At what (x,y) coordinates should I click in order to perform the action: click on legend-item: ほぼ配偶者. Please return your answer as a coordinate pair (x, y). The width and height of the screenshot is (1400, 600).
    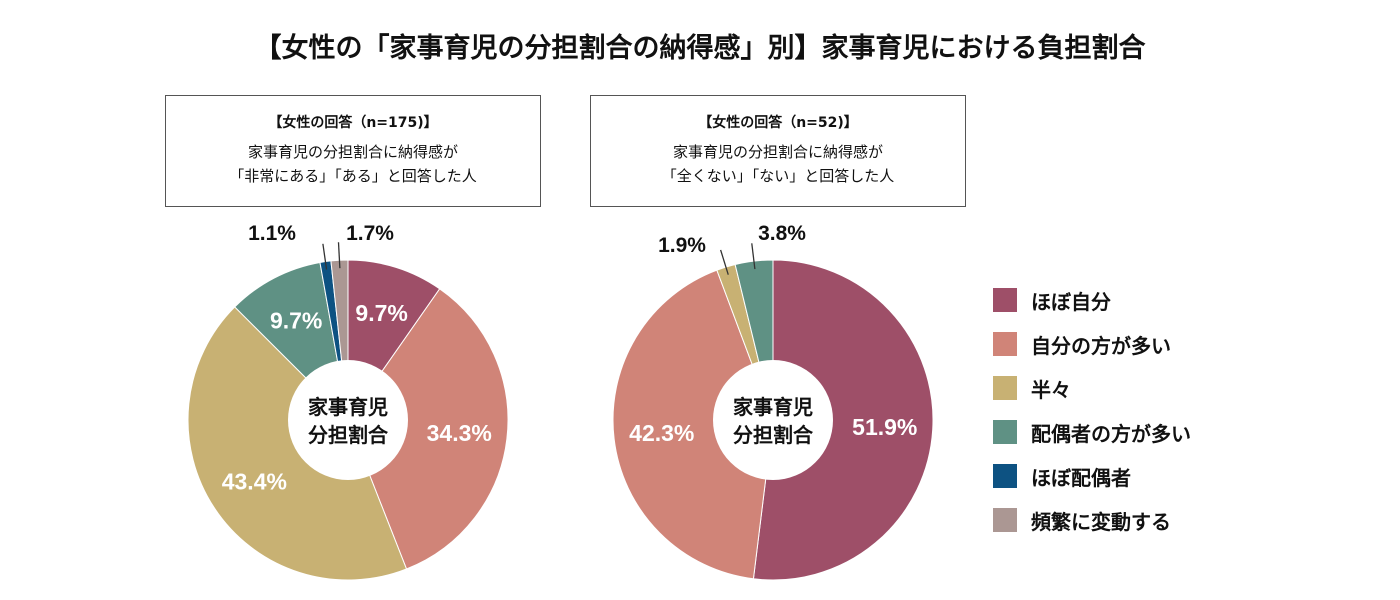
    Looking at the image, I should click on (1092, 476).